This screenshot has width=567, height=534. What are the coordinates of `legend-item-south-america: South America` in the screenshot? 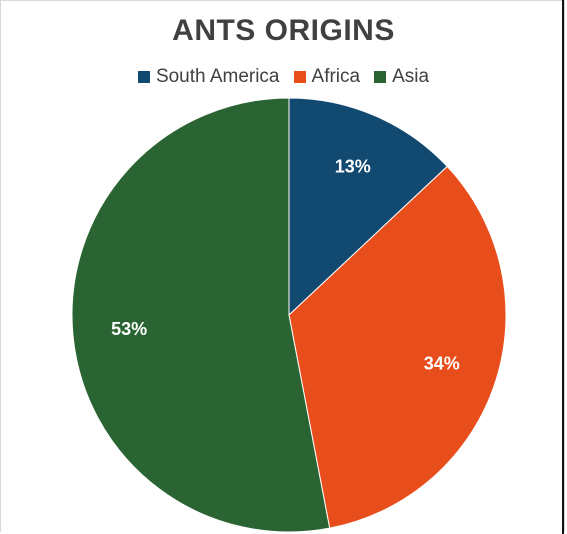 It's located at (208, 77).